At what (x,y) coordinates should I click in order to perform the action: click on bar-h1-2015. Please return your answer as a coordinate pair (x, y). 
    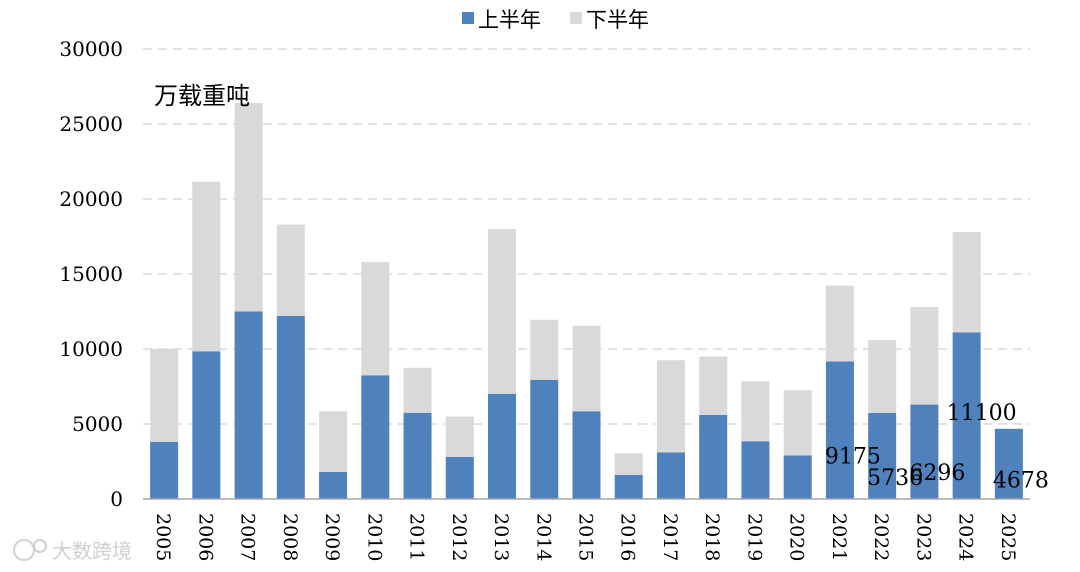
    Looking at the image, I should click on (586, 455).